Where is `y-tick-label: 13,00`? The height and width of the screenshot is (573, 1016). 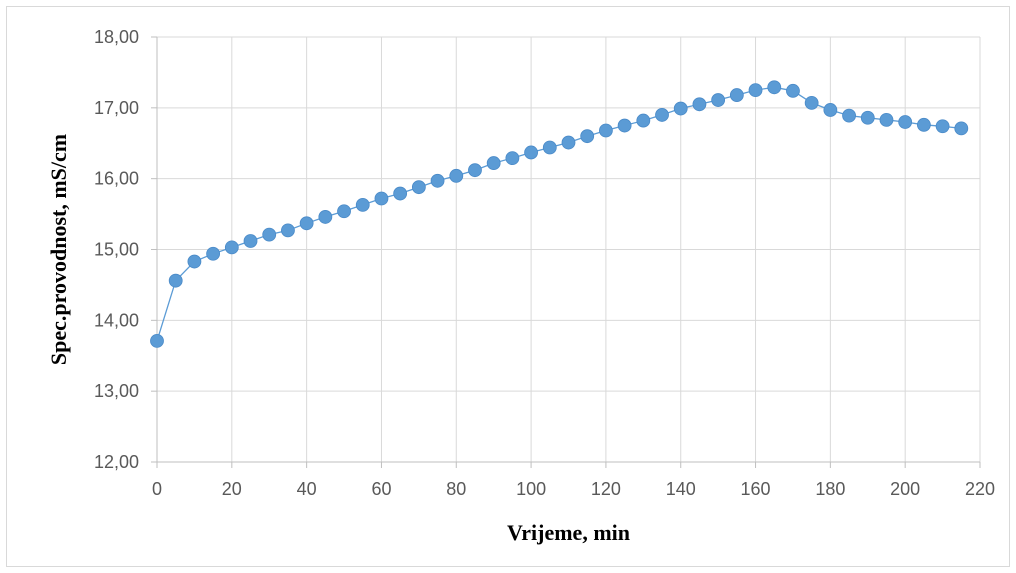 y-tick-label: 13,00 is located at coordinates (116, 391).